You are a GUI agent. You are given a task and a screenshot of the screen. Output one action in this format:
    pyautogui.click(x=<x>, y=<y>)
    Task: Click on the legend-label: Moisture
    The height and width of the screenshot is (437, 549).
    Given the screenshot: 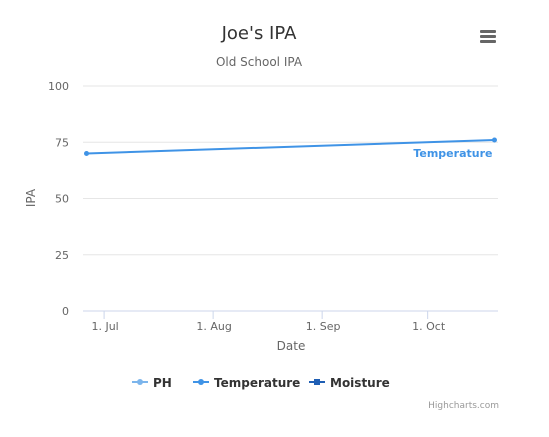 What is the action you would take?
    pyautogui.click(x=360, y=383)
    